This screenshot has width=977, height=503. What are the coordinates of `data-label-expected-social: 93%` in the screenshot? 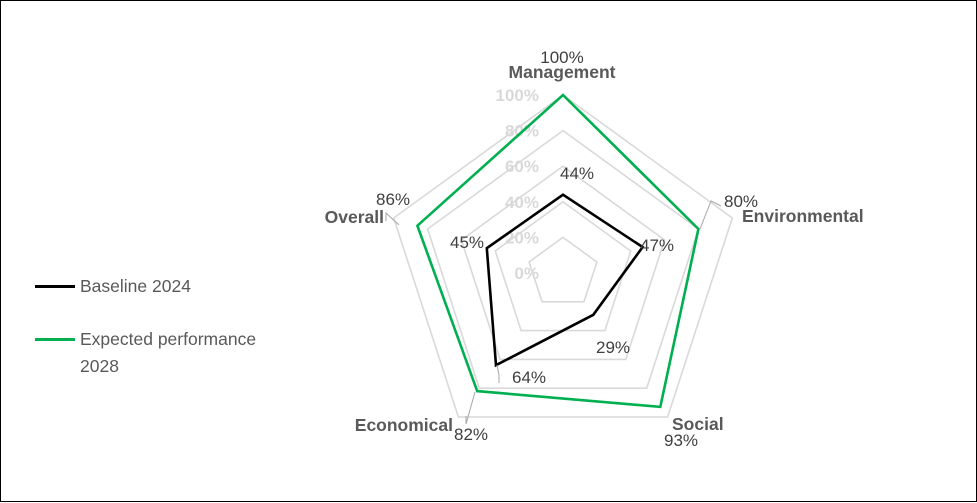 It's located at (681, 440).